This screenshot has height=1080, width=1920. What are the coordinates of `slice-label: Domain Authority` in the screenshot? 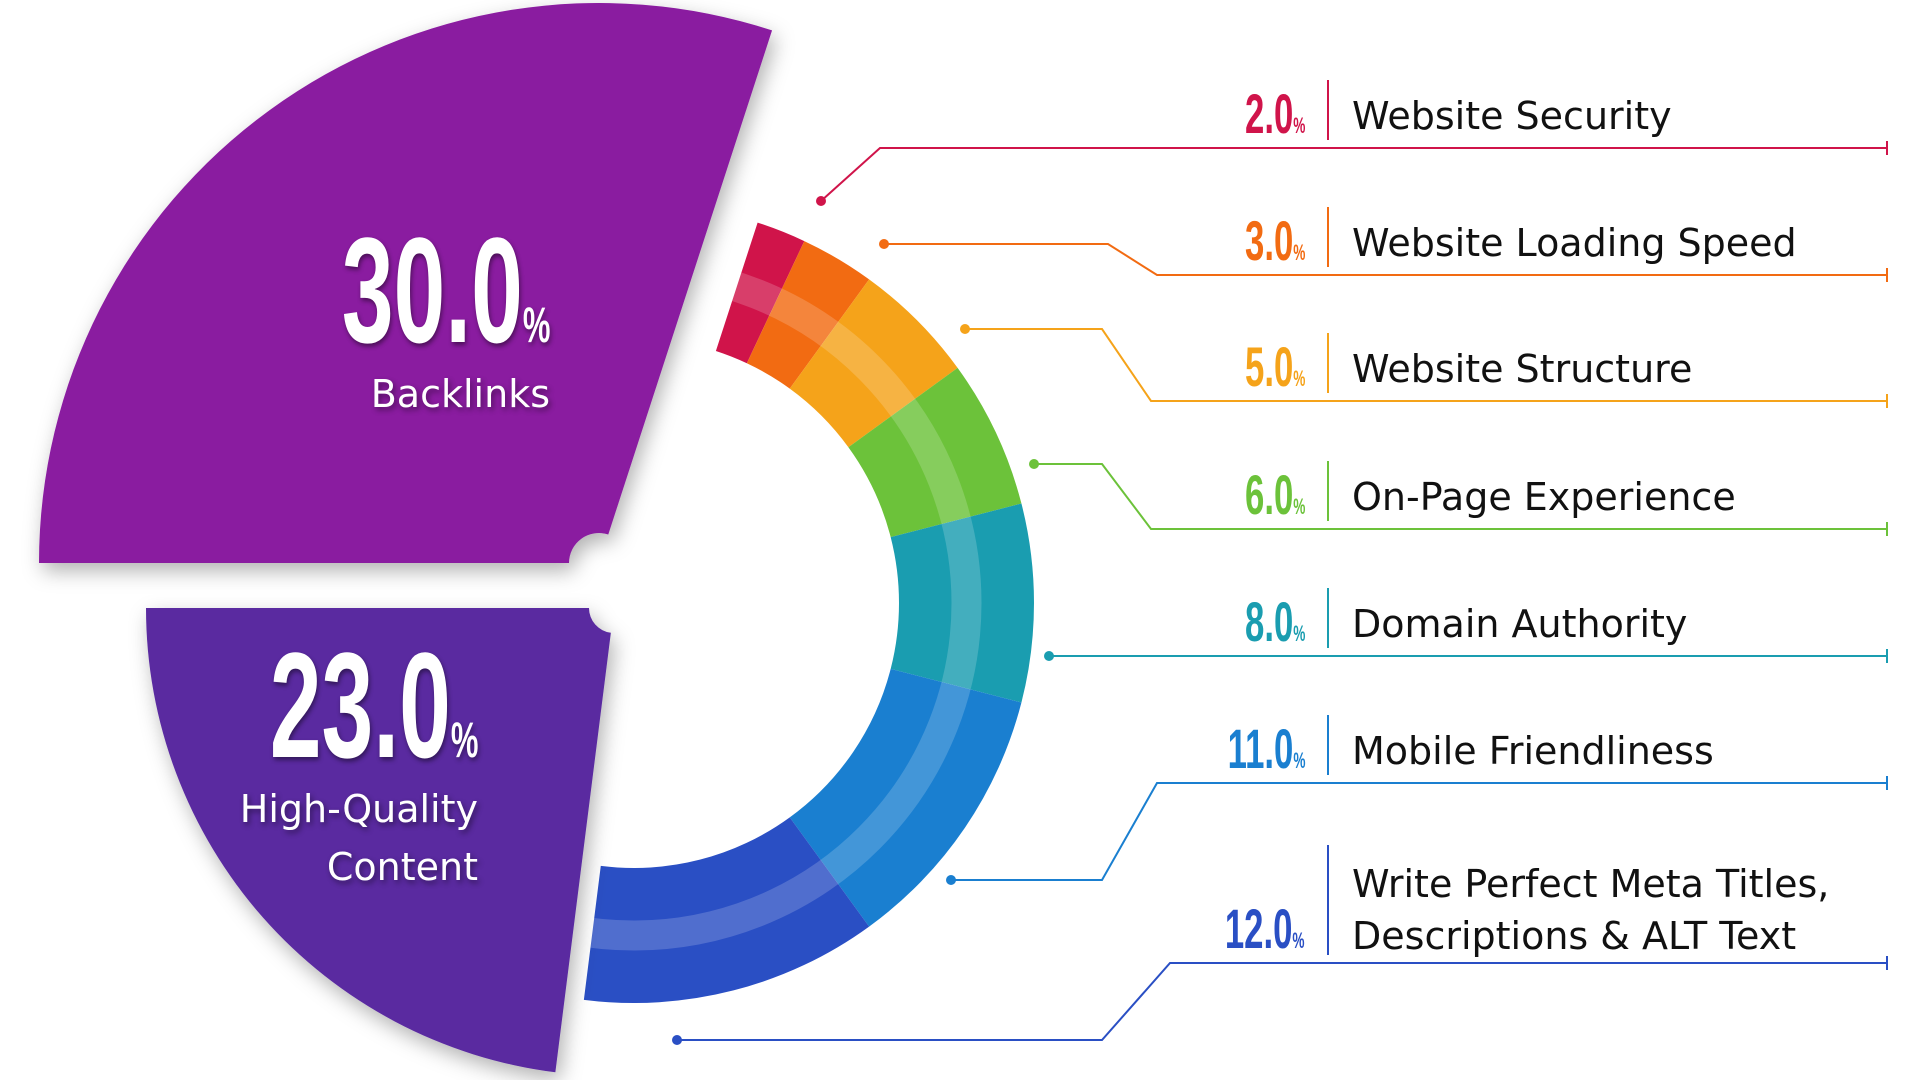 It's located at (1519, 624).